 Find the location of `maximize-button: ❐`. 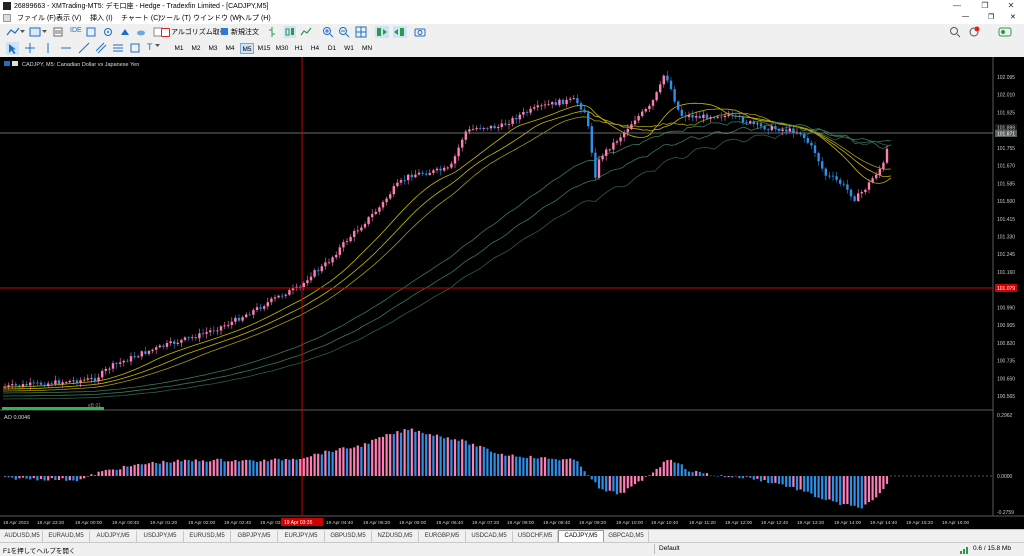

maximize-button: ❐ is located at coordinates (985, 5).